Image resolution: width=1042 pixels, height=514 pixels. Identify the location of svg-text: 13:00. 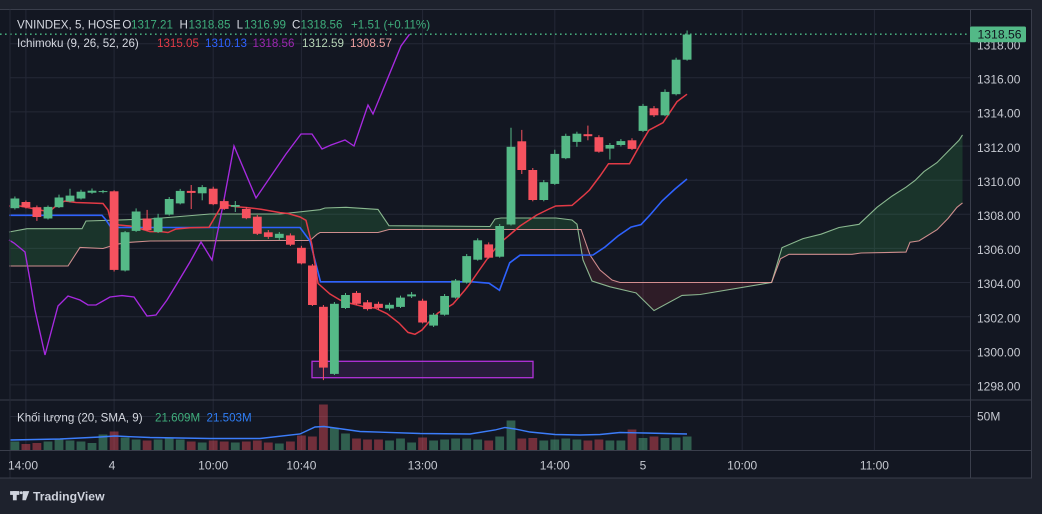
(423, 466).